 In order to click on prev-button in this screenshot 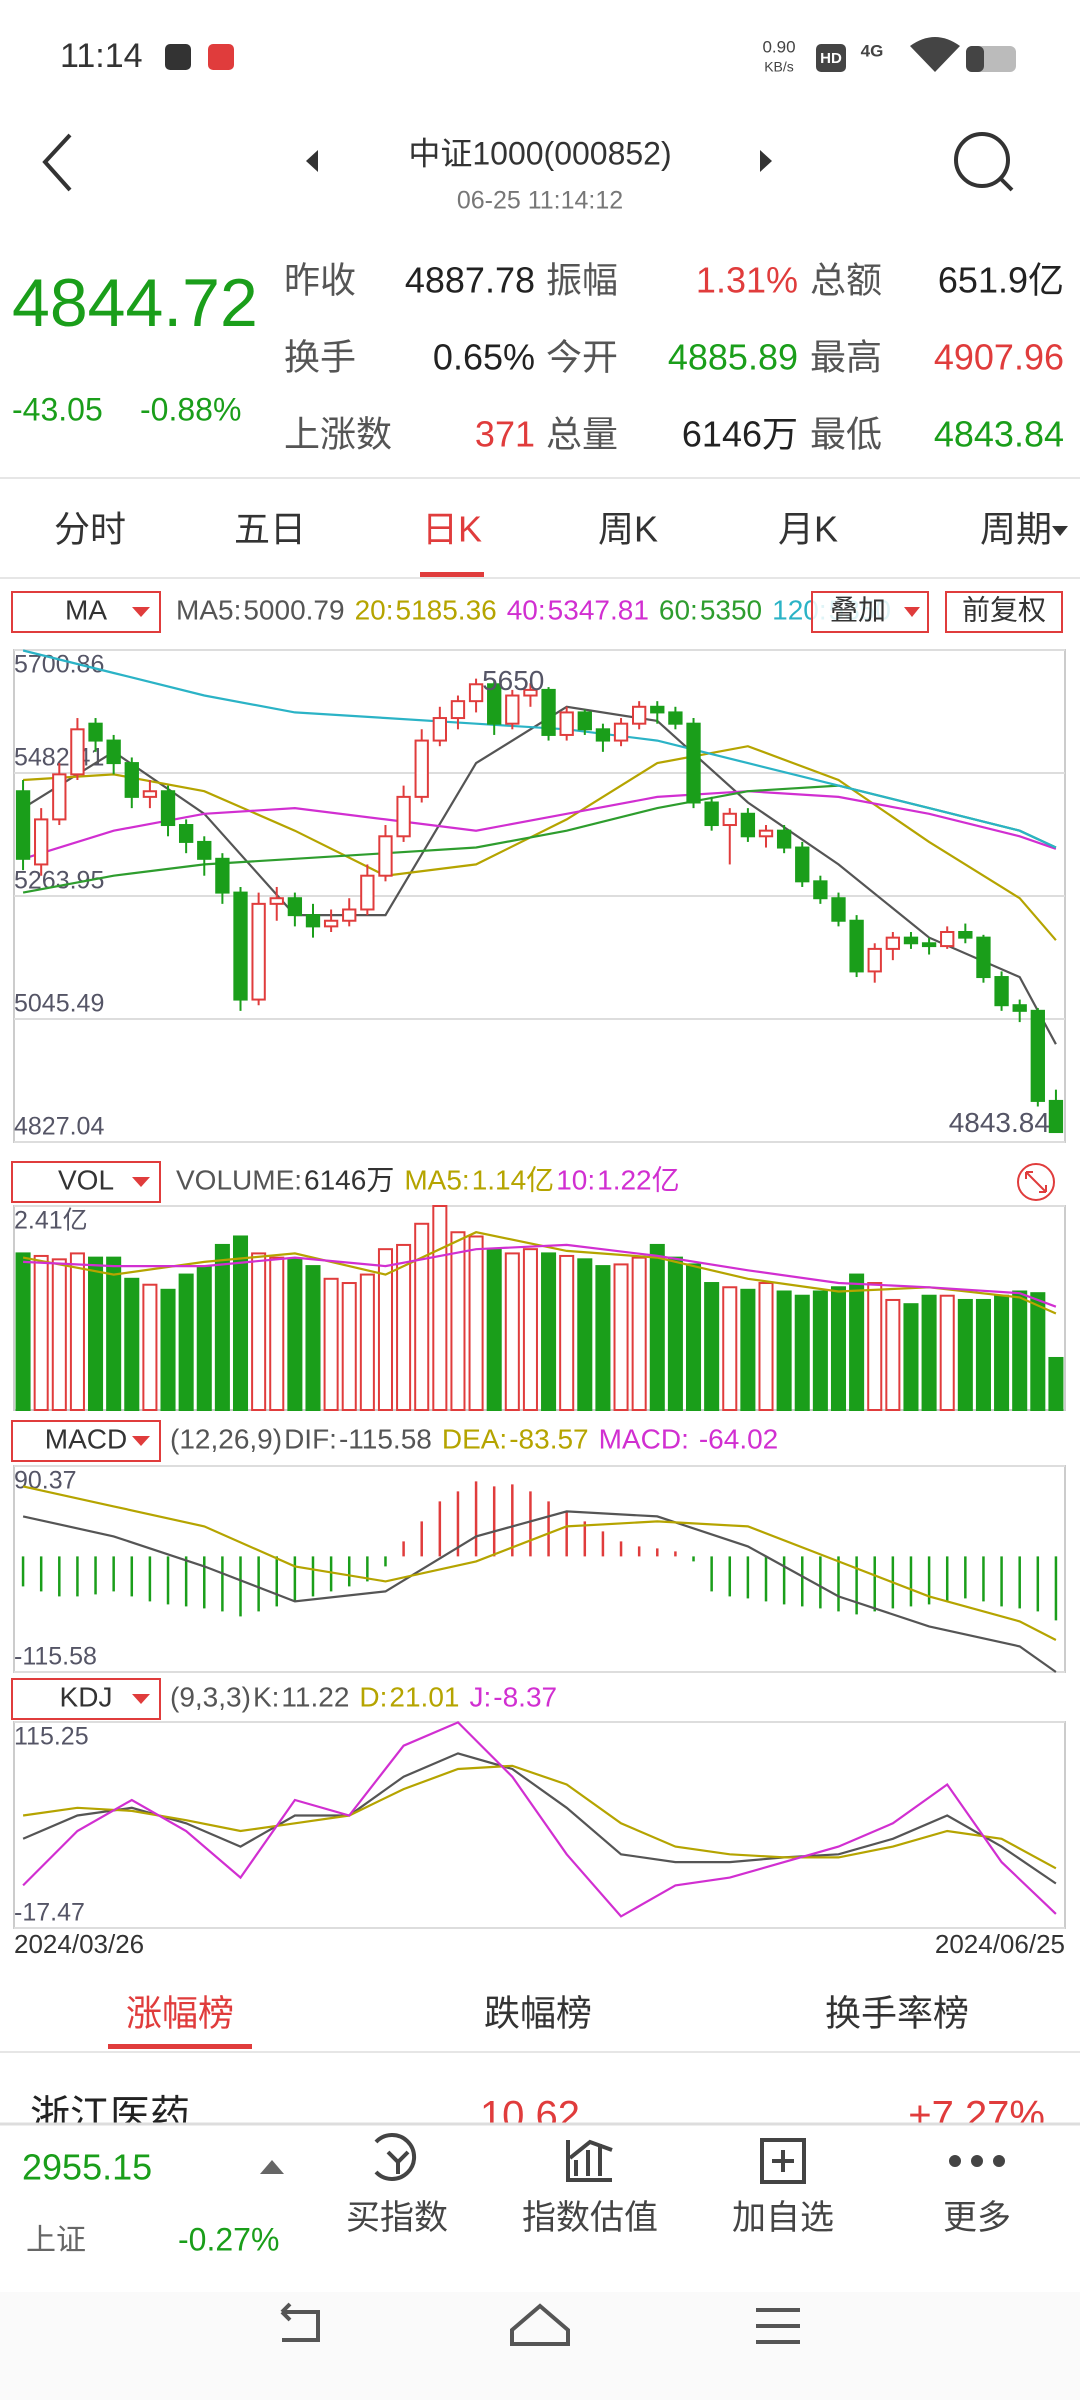, I will do `click(312, 161)`.